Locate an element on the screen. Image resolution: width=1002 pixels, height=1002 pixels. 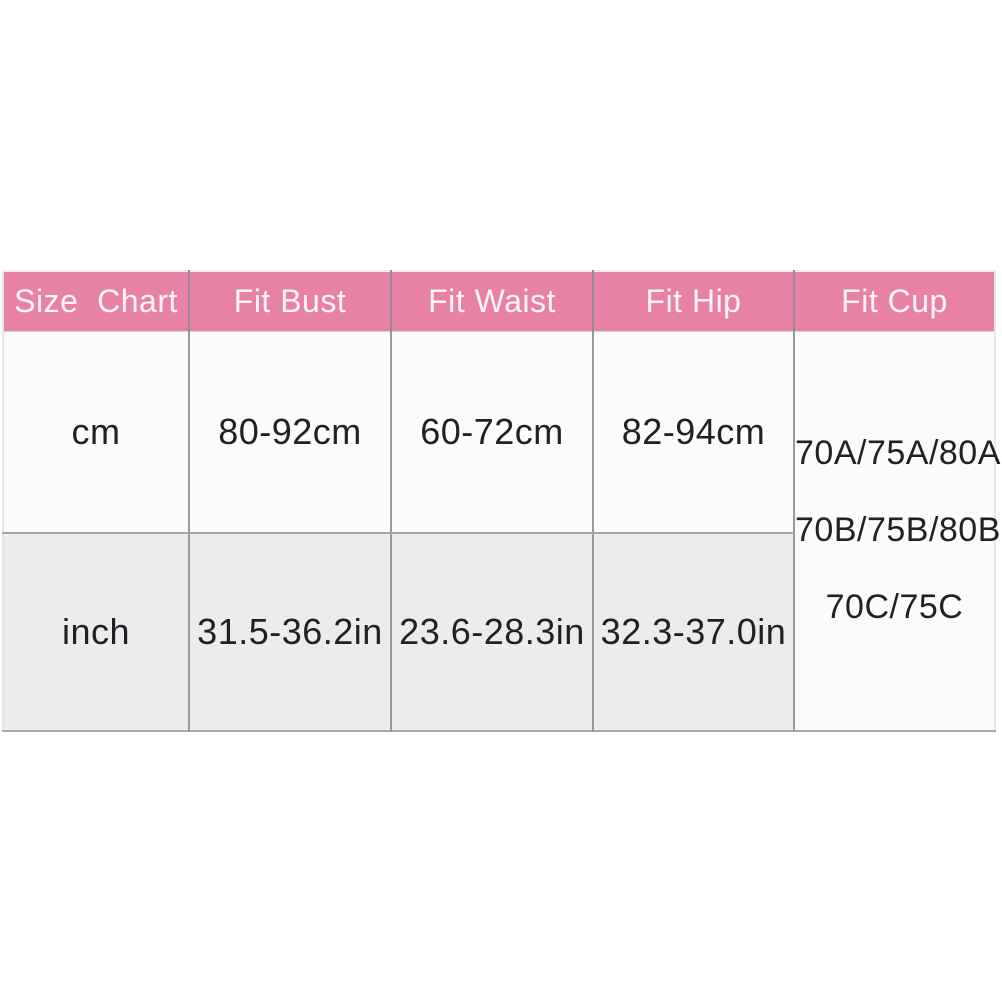
header-cell-fit-waist: Fit Waist is located at coordinates (491, 301).